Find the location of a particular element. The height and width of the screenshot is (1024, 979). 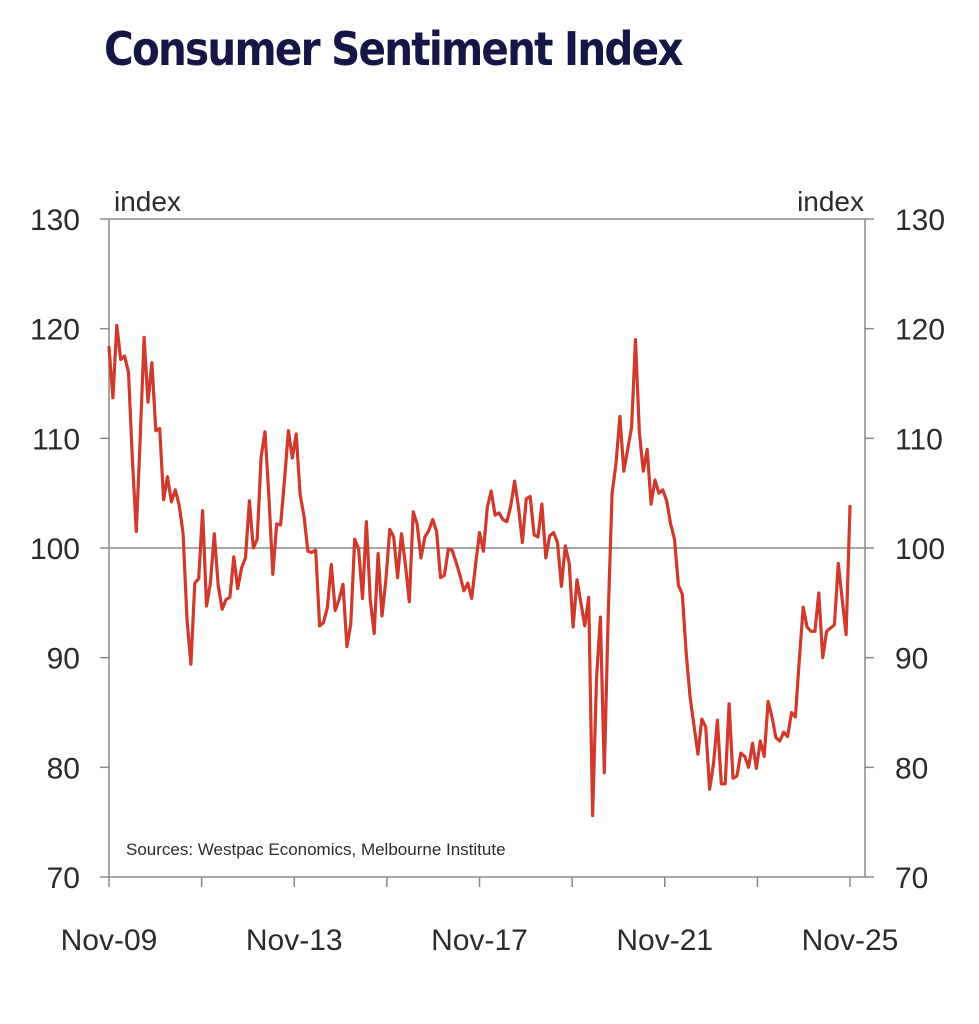

x-tick-label: Nov-21 is located at coordinates (664, 940).